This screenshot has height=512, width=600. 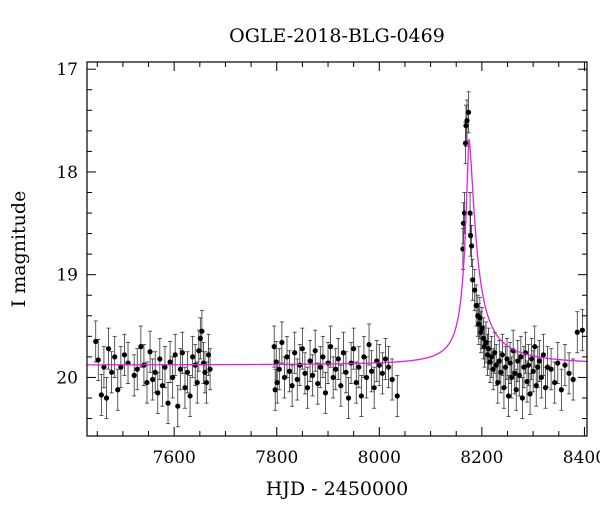 I want to click on y-tick-label: 20, so click(x=67, y=378).